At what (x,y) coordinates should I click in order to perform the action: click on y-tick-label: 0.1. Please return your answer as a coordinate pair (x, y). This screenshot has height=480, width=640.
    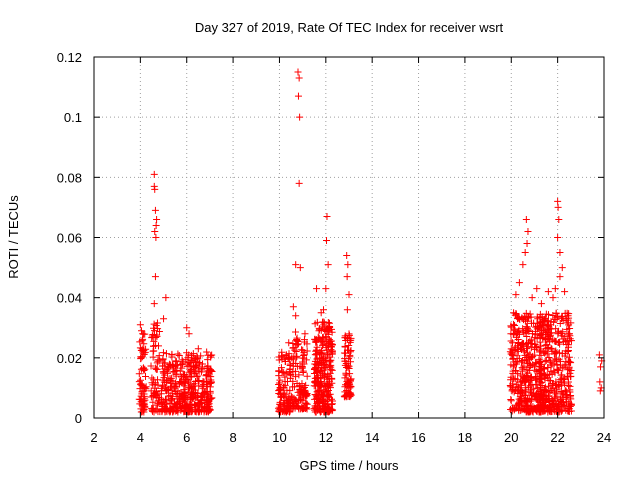
    Looking at the image, I should click on (73, 117).